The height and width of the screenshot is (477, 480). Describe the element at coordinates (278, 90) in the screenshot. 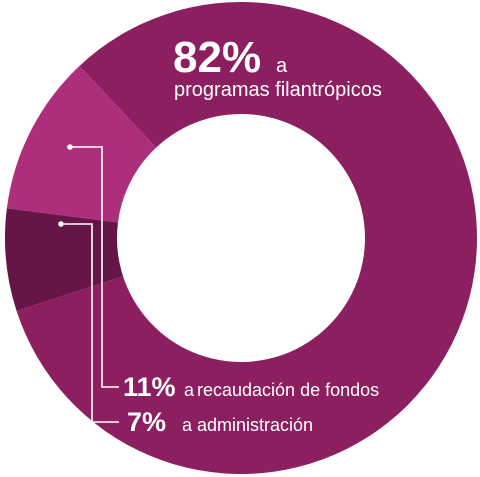

I see `programs-label: programas filantrópicos` at that location.